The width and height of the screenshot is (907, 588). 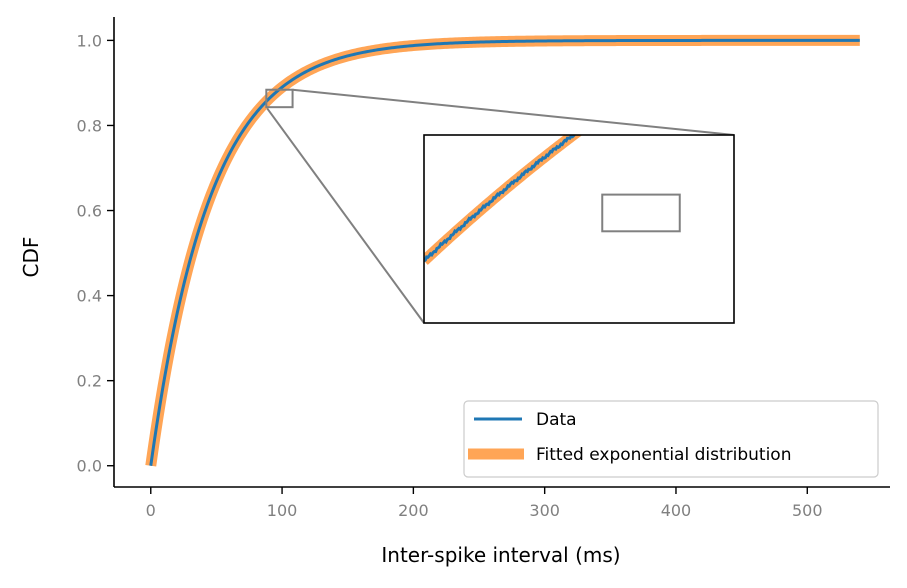 I want to click on inset-background, so click(x=579, y=229).